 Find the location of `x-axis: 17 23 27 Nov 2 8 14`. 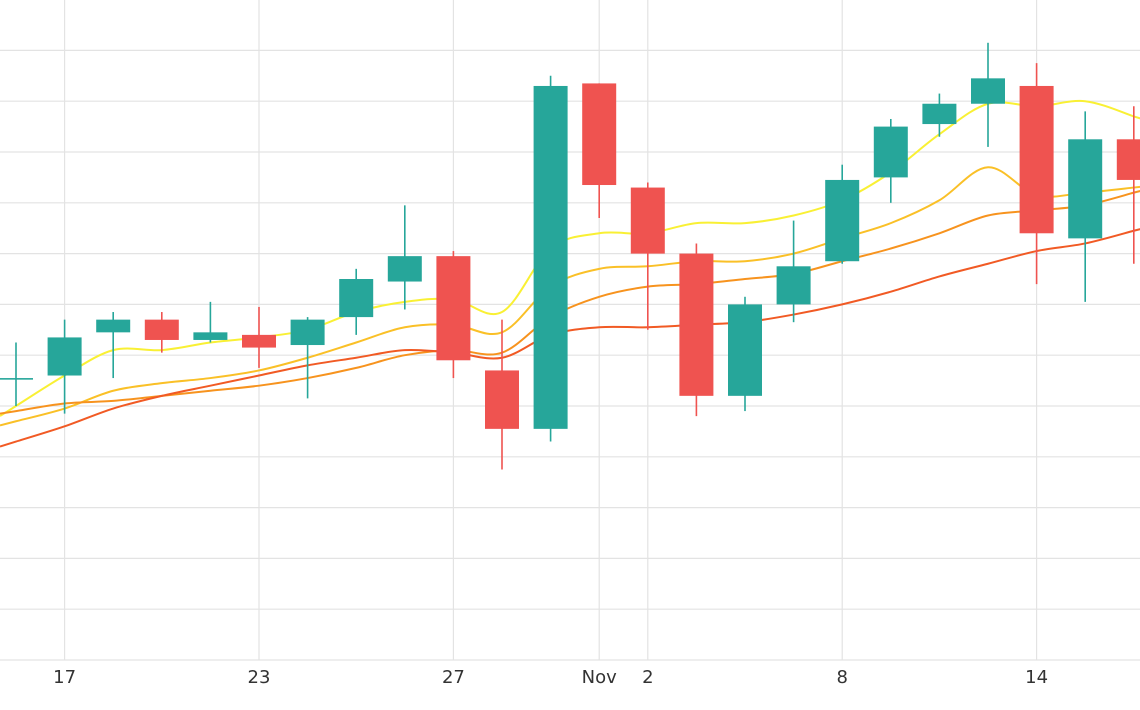

x-axis: 17 23 27 Nov 2 8 14 is located at coordinates (550, 677).